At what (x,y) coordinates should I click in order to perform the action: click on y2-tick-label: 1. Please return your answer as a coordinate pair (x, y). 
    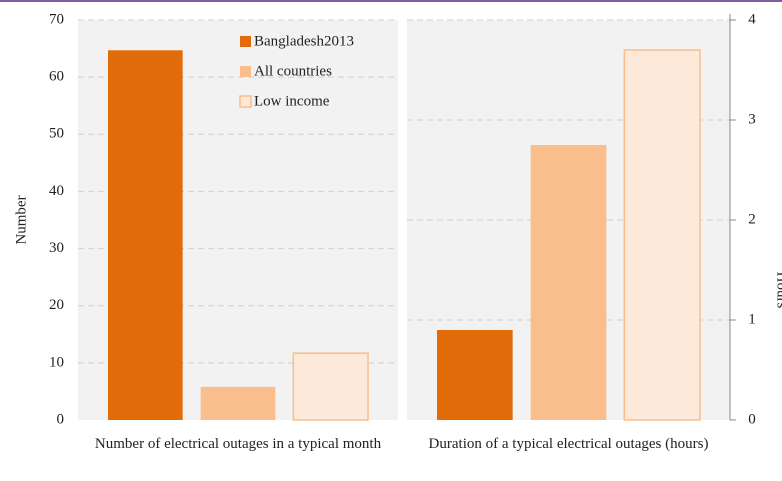
    Looking at the image, I should click on (752, 319).